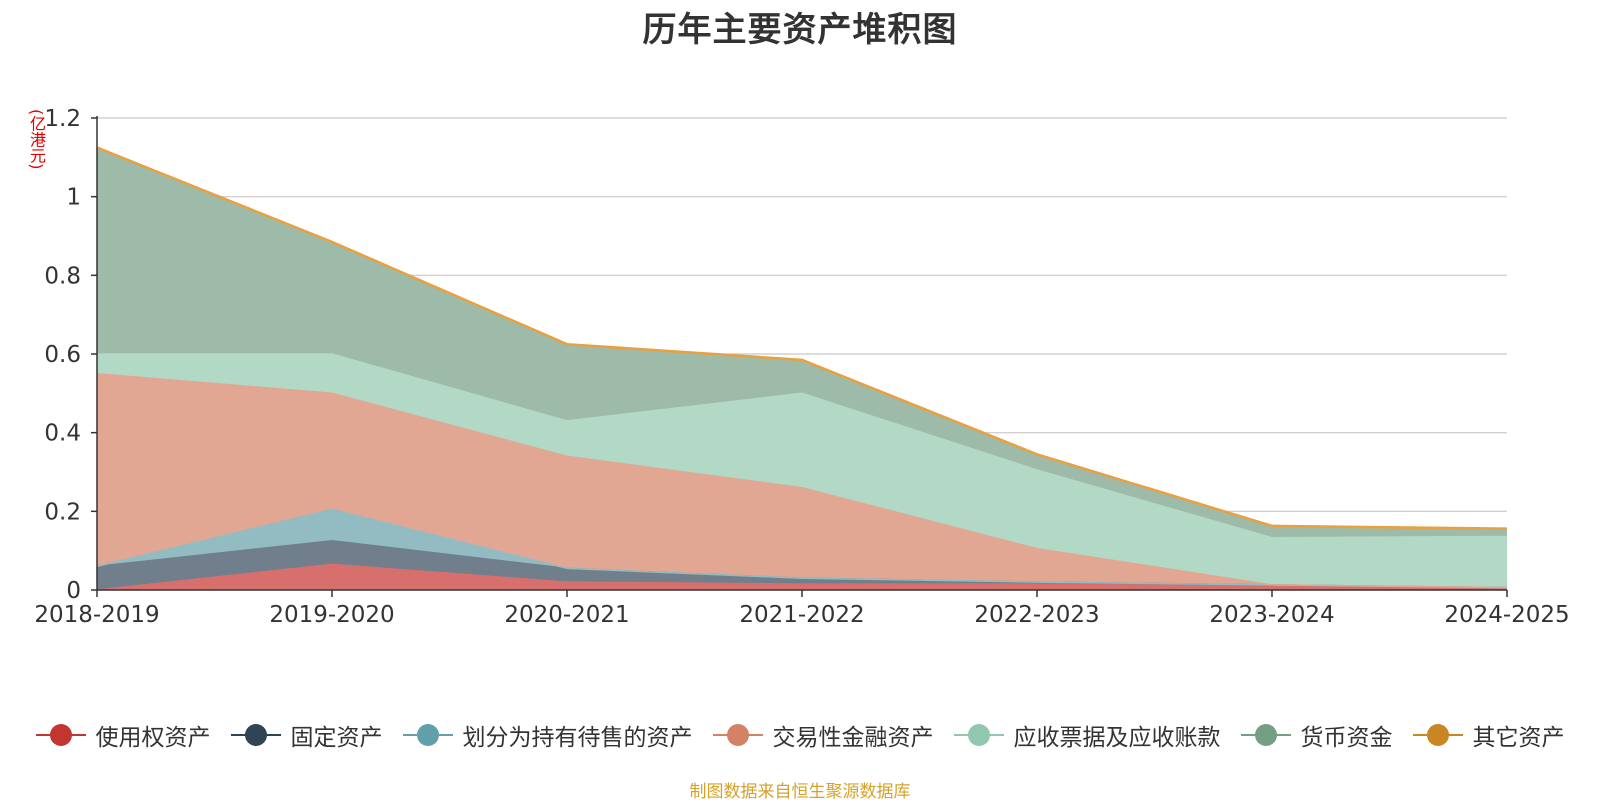  I want to click on legend-item: 划分为持有待售的资产, so click(547, 735).